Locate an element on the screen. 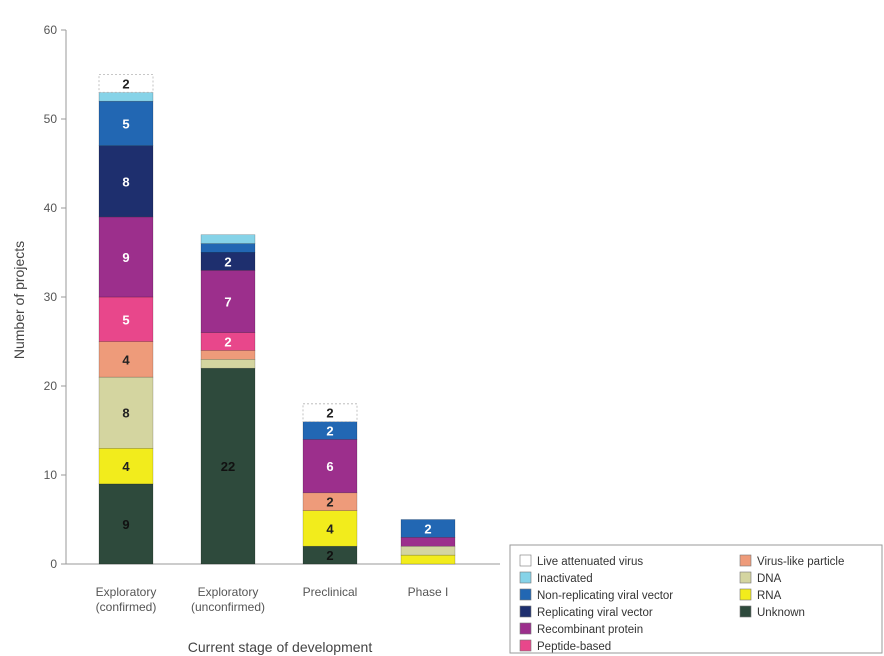 The height and width of the screenshot is (656, 884). x-axis-title: Current stage of development is located at coordinates (280, 647).